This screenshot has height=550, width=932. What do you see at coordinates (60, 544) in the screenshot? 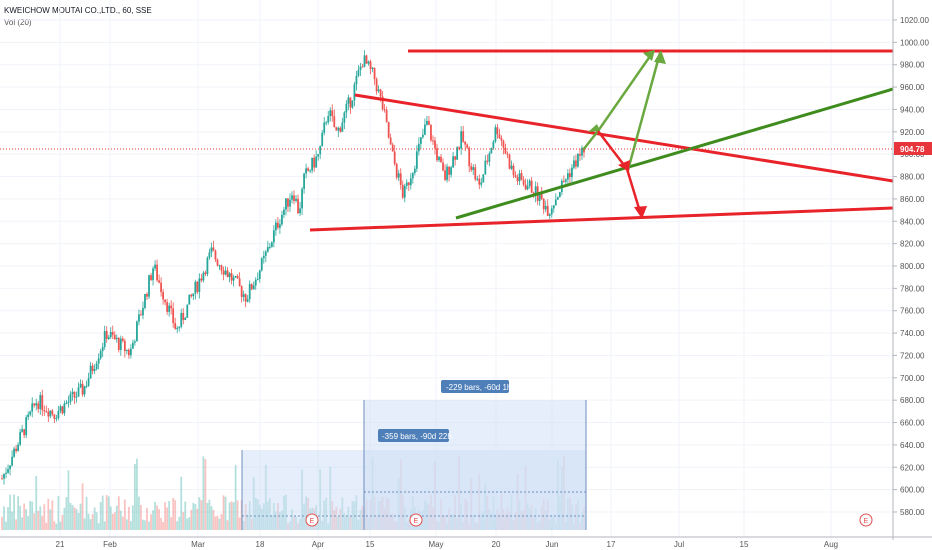
I see `time-tick-label: 21` at bounding box center [60, 544].